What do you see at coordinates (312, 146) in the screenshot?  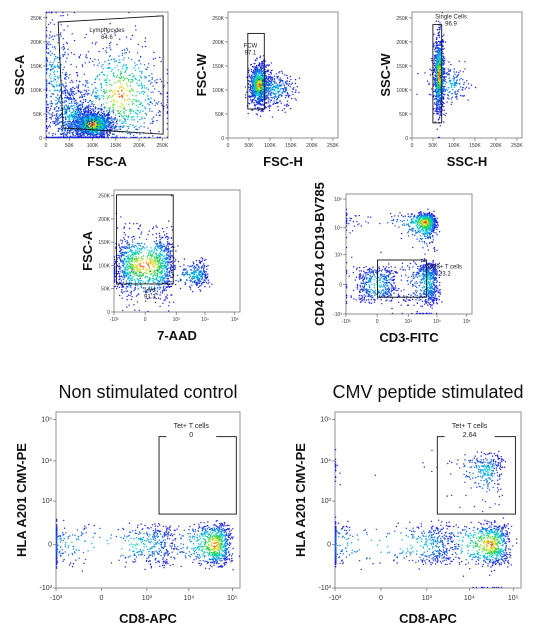 I see `x-tick-label: 200K` at bounding box center [312, 146].